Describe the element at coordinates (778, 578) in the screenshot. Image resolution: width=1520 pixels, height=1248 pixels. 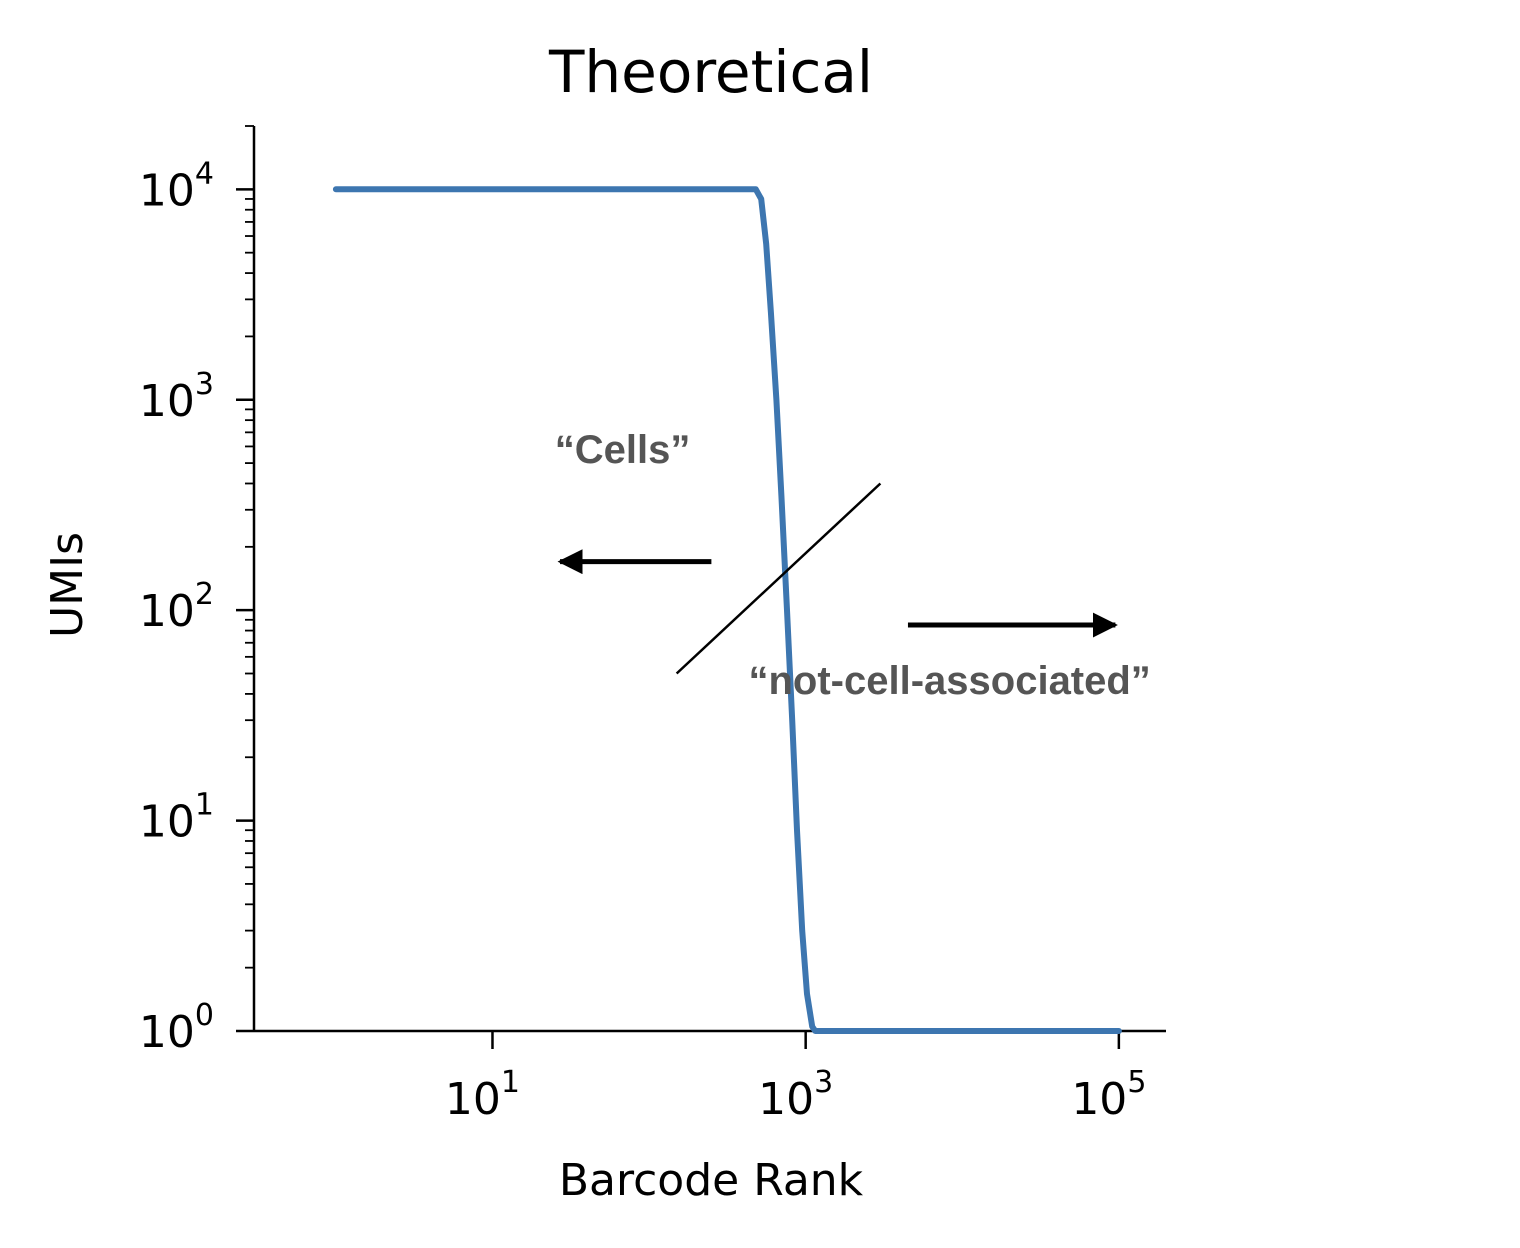
I see `threshold-line` at that location.